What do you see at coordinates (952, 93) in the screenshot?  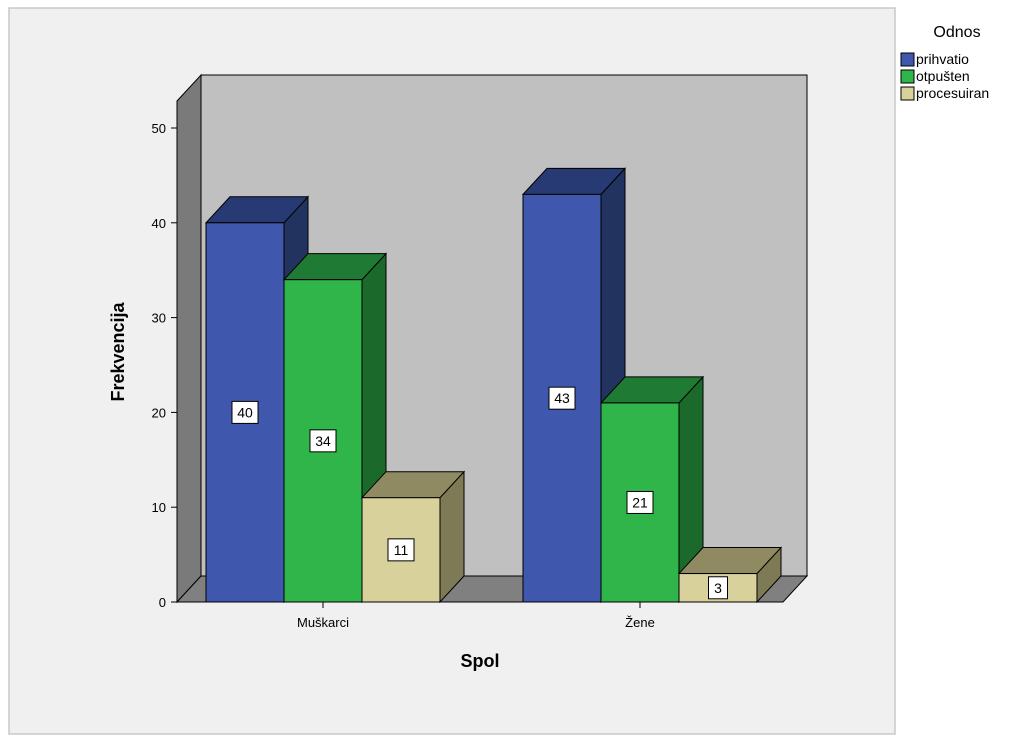 I see `legend-label: procesuiran` at bounding box center [952, 93].